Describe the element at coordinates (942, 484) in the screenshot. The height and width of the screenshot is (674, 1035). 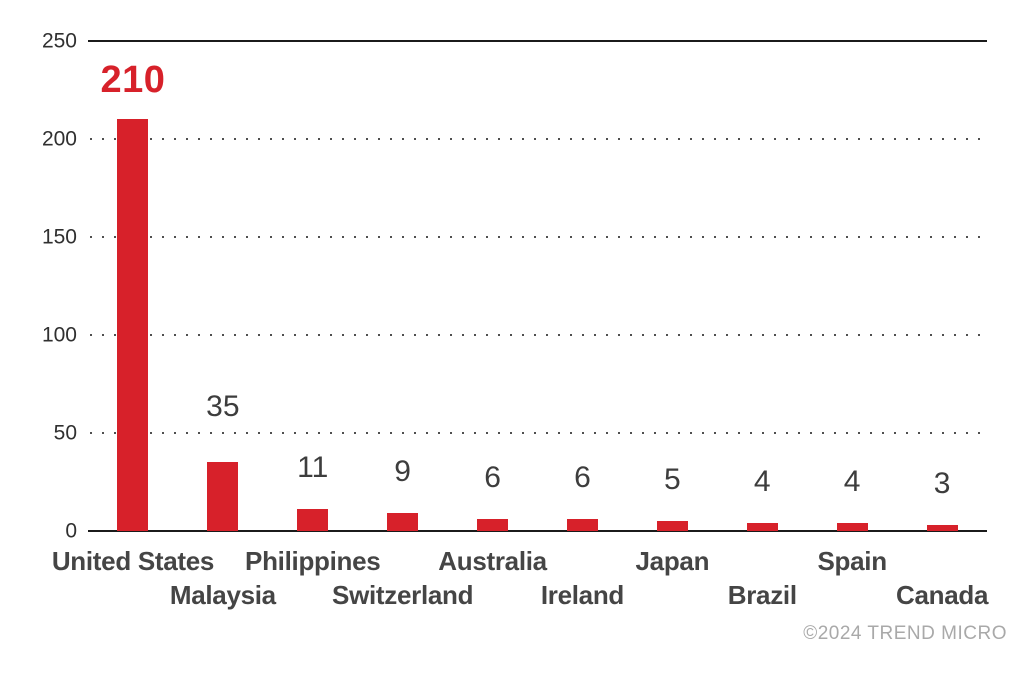
I see `value-label-canada: 3` at that location.